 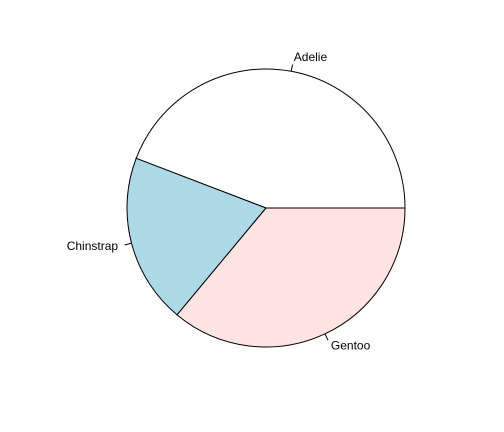 What do you see at coordinates (128, 244) in the screenshot?
I see `pie-leader-chinstrap` at bounding box center [128, 244].